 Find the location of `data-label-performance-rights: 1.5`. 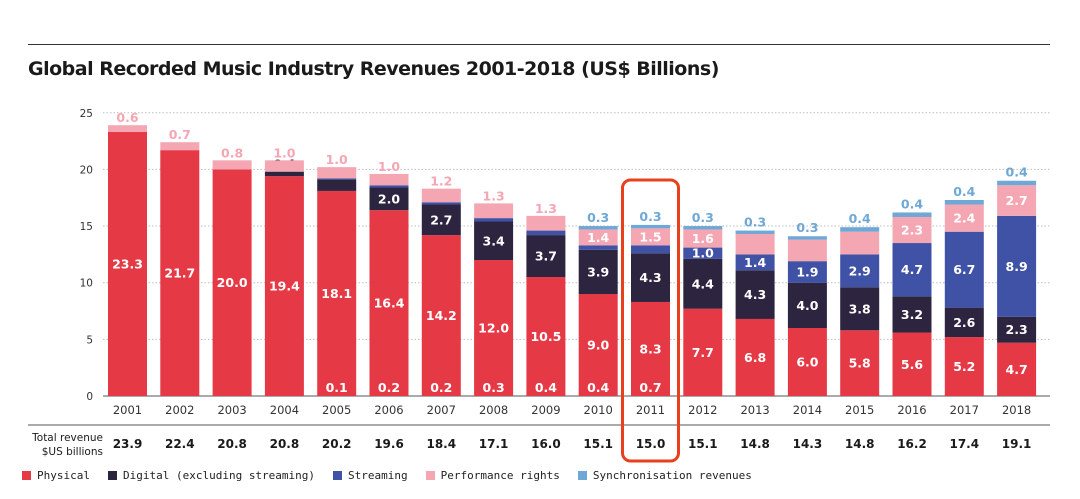

data-label-performance-rights: 1.5 is located at coordinates (650, 236).